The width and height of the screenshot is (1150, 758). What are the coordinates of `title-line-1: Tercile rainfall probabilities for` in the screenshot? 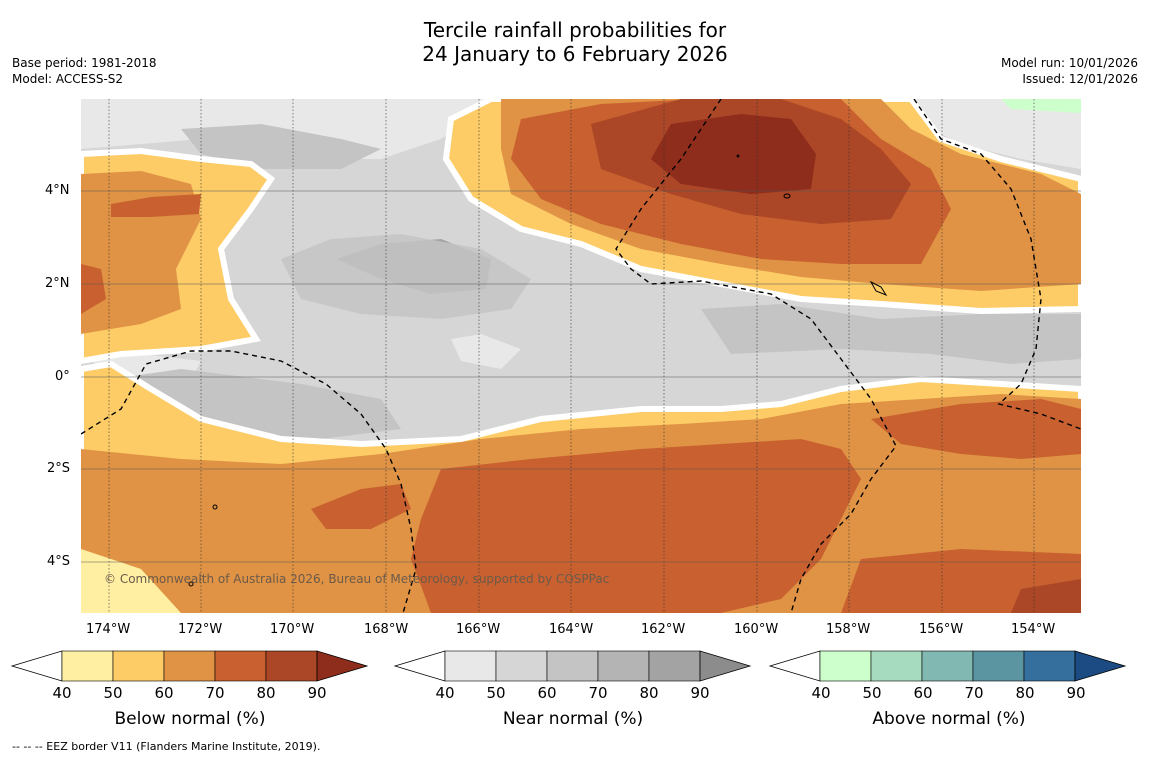 It's located at (575, 30).